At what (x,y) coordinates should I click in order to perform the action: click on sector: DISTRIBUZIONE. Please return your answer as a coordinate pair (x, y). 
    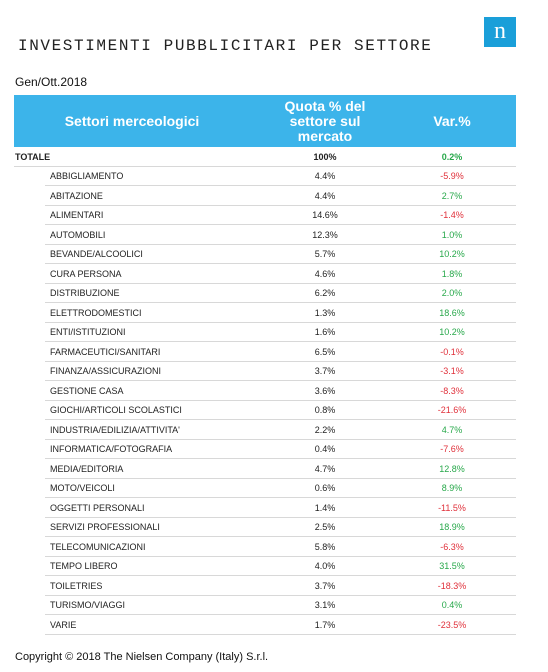
    Looking at the image, I should click on (85, 293).